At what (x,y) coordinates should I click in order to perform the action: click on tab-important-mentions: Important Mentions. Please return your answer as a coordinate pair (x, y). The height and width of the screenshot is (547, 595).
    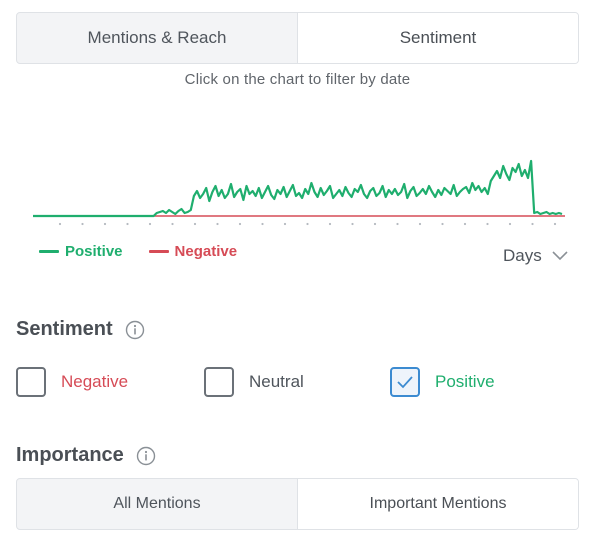
    Looking at the image, I should click on (437, 504).